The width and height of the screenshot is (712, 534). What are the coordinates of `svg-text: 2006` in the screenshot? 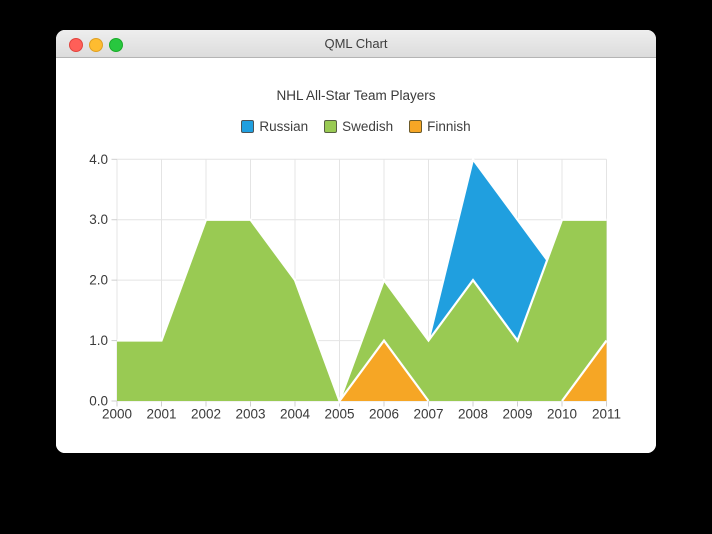 It's located at (384, 414).